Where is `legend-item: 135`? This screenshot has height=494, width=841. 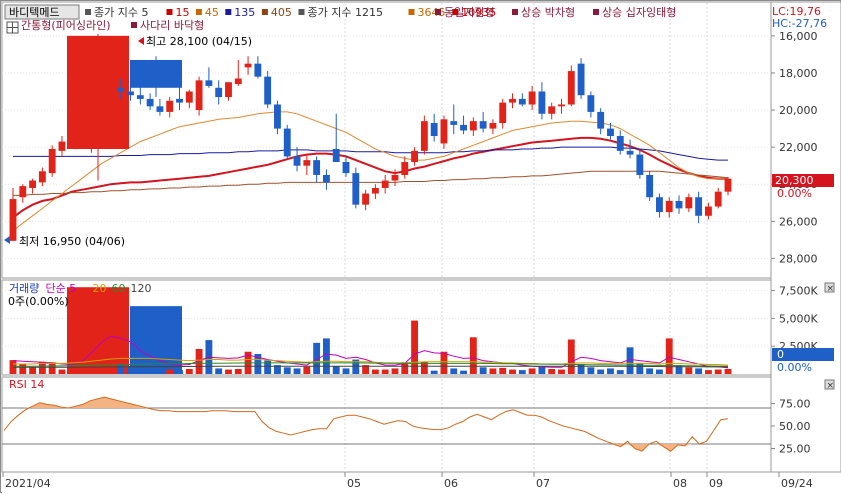 legend-item: 135 is located at coordinates (244, 12).